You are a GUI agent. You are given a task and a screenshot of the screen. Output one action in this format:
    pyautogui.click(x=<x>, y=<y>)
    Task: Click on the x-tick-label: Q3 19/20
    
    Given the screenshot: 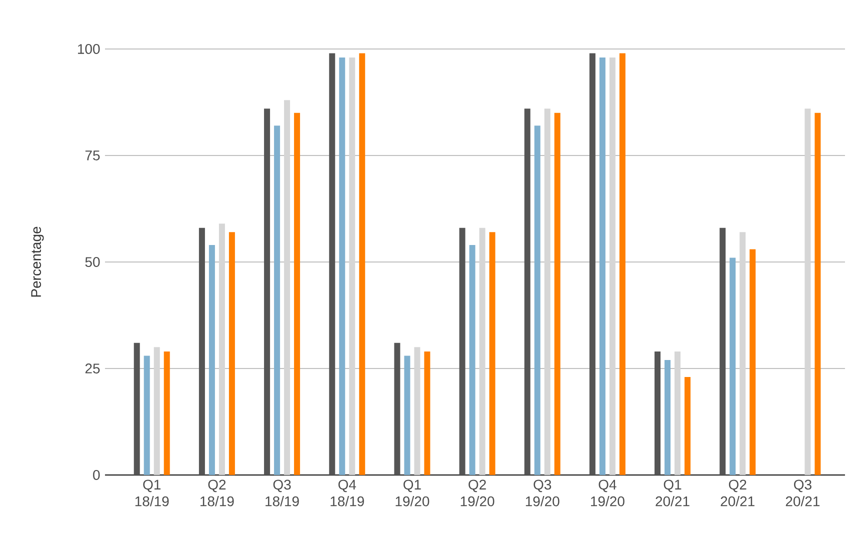 What is the action you would take?
    pyautogui.click(x=543, y=493)
    